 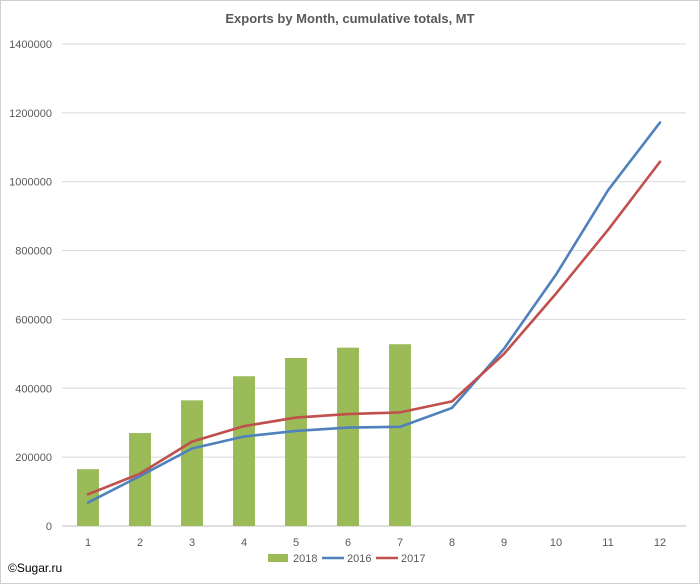 I want to click on x-tick-label: 10, so click(x=556, y=543).